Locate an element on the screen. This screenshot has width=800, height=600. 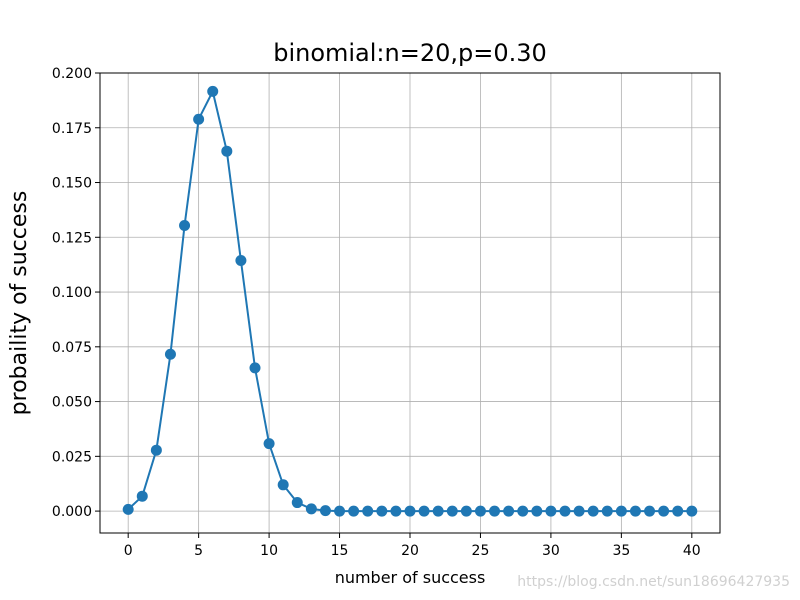
y-tick-label: 0.100 is located at coordinates (72, 293).